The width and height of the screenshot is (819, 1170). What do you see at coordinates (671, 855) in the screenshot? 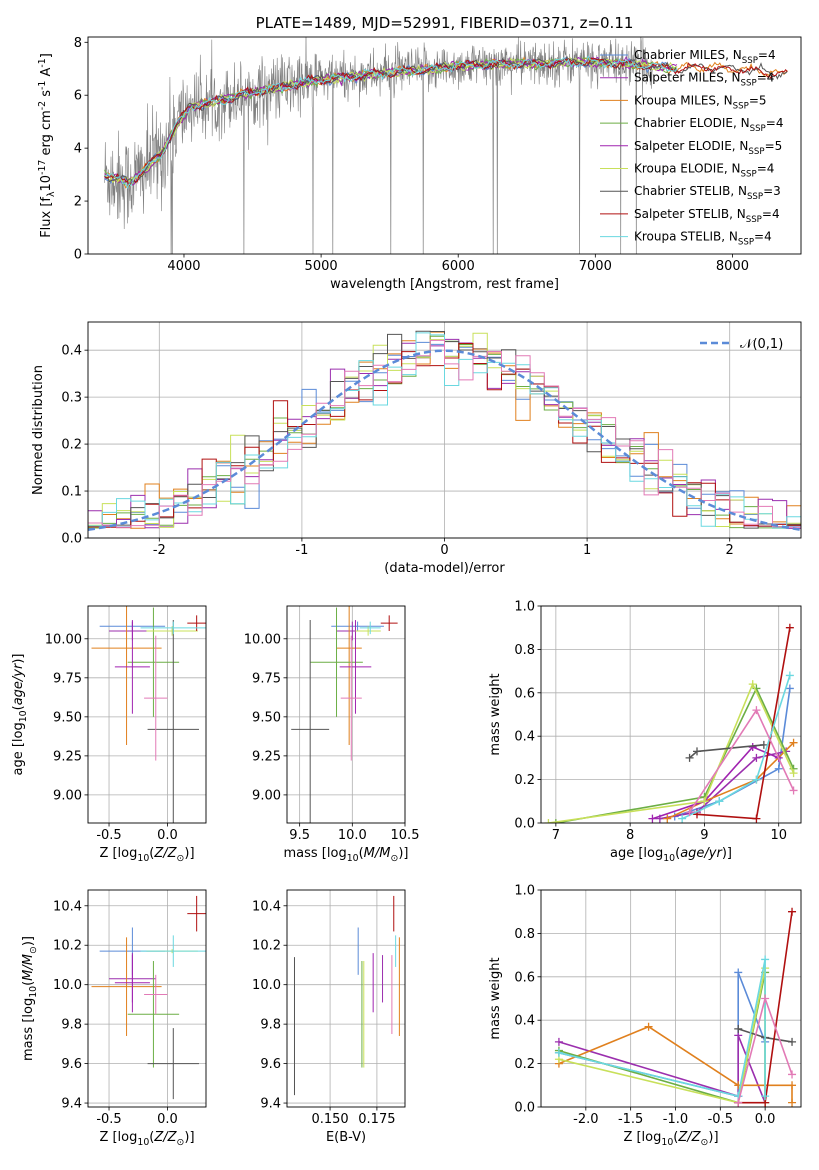
I see `x-axis-label: age [log10​(age/yr)]` at bounding box center [671, 855].